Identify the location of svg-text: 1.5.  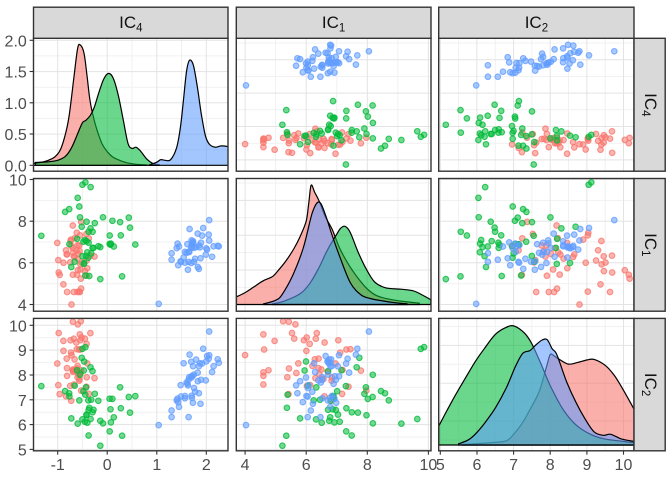
(16, 73).